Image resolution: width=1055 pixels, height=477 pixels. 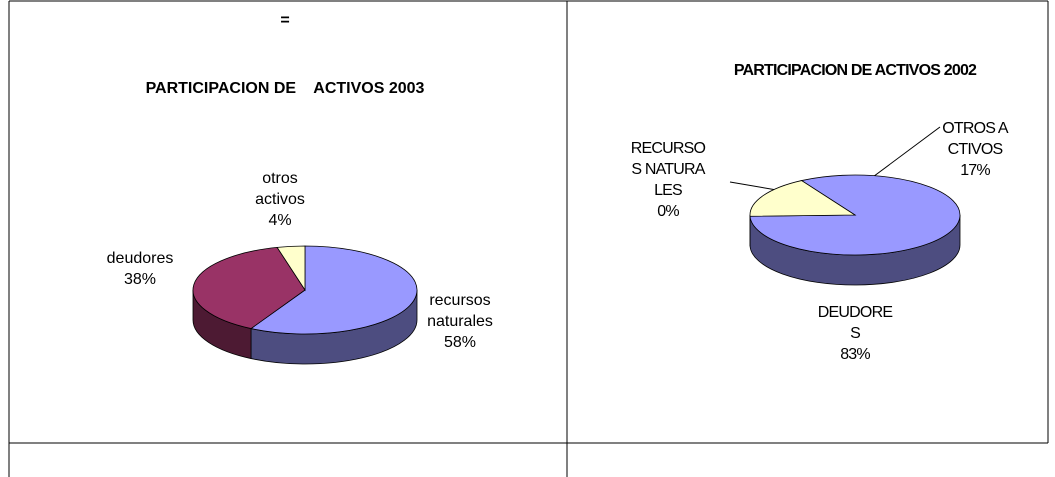 I want to click on slice-label: recursos naturales 58%, so click(x=460, y=321).